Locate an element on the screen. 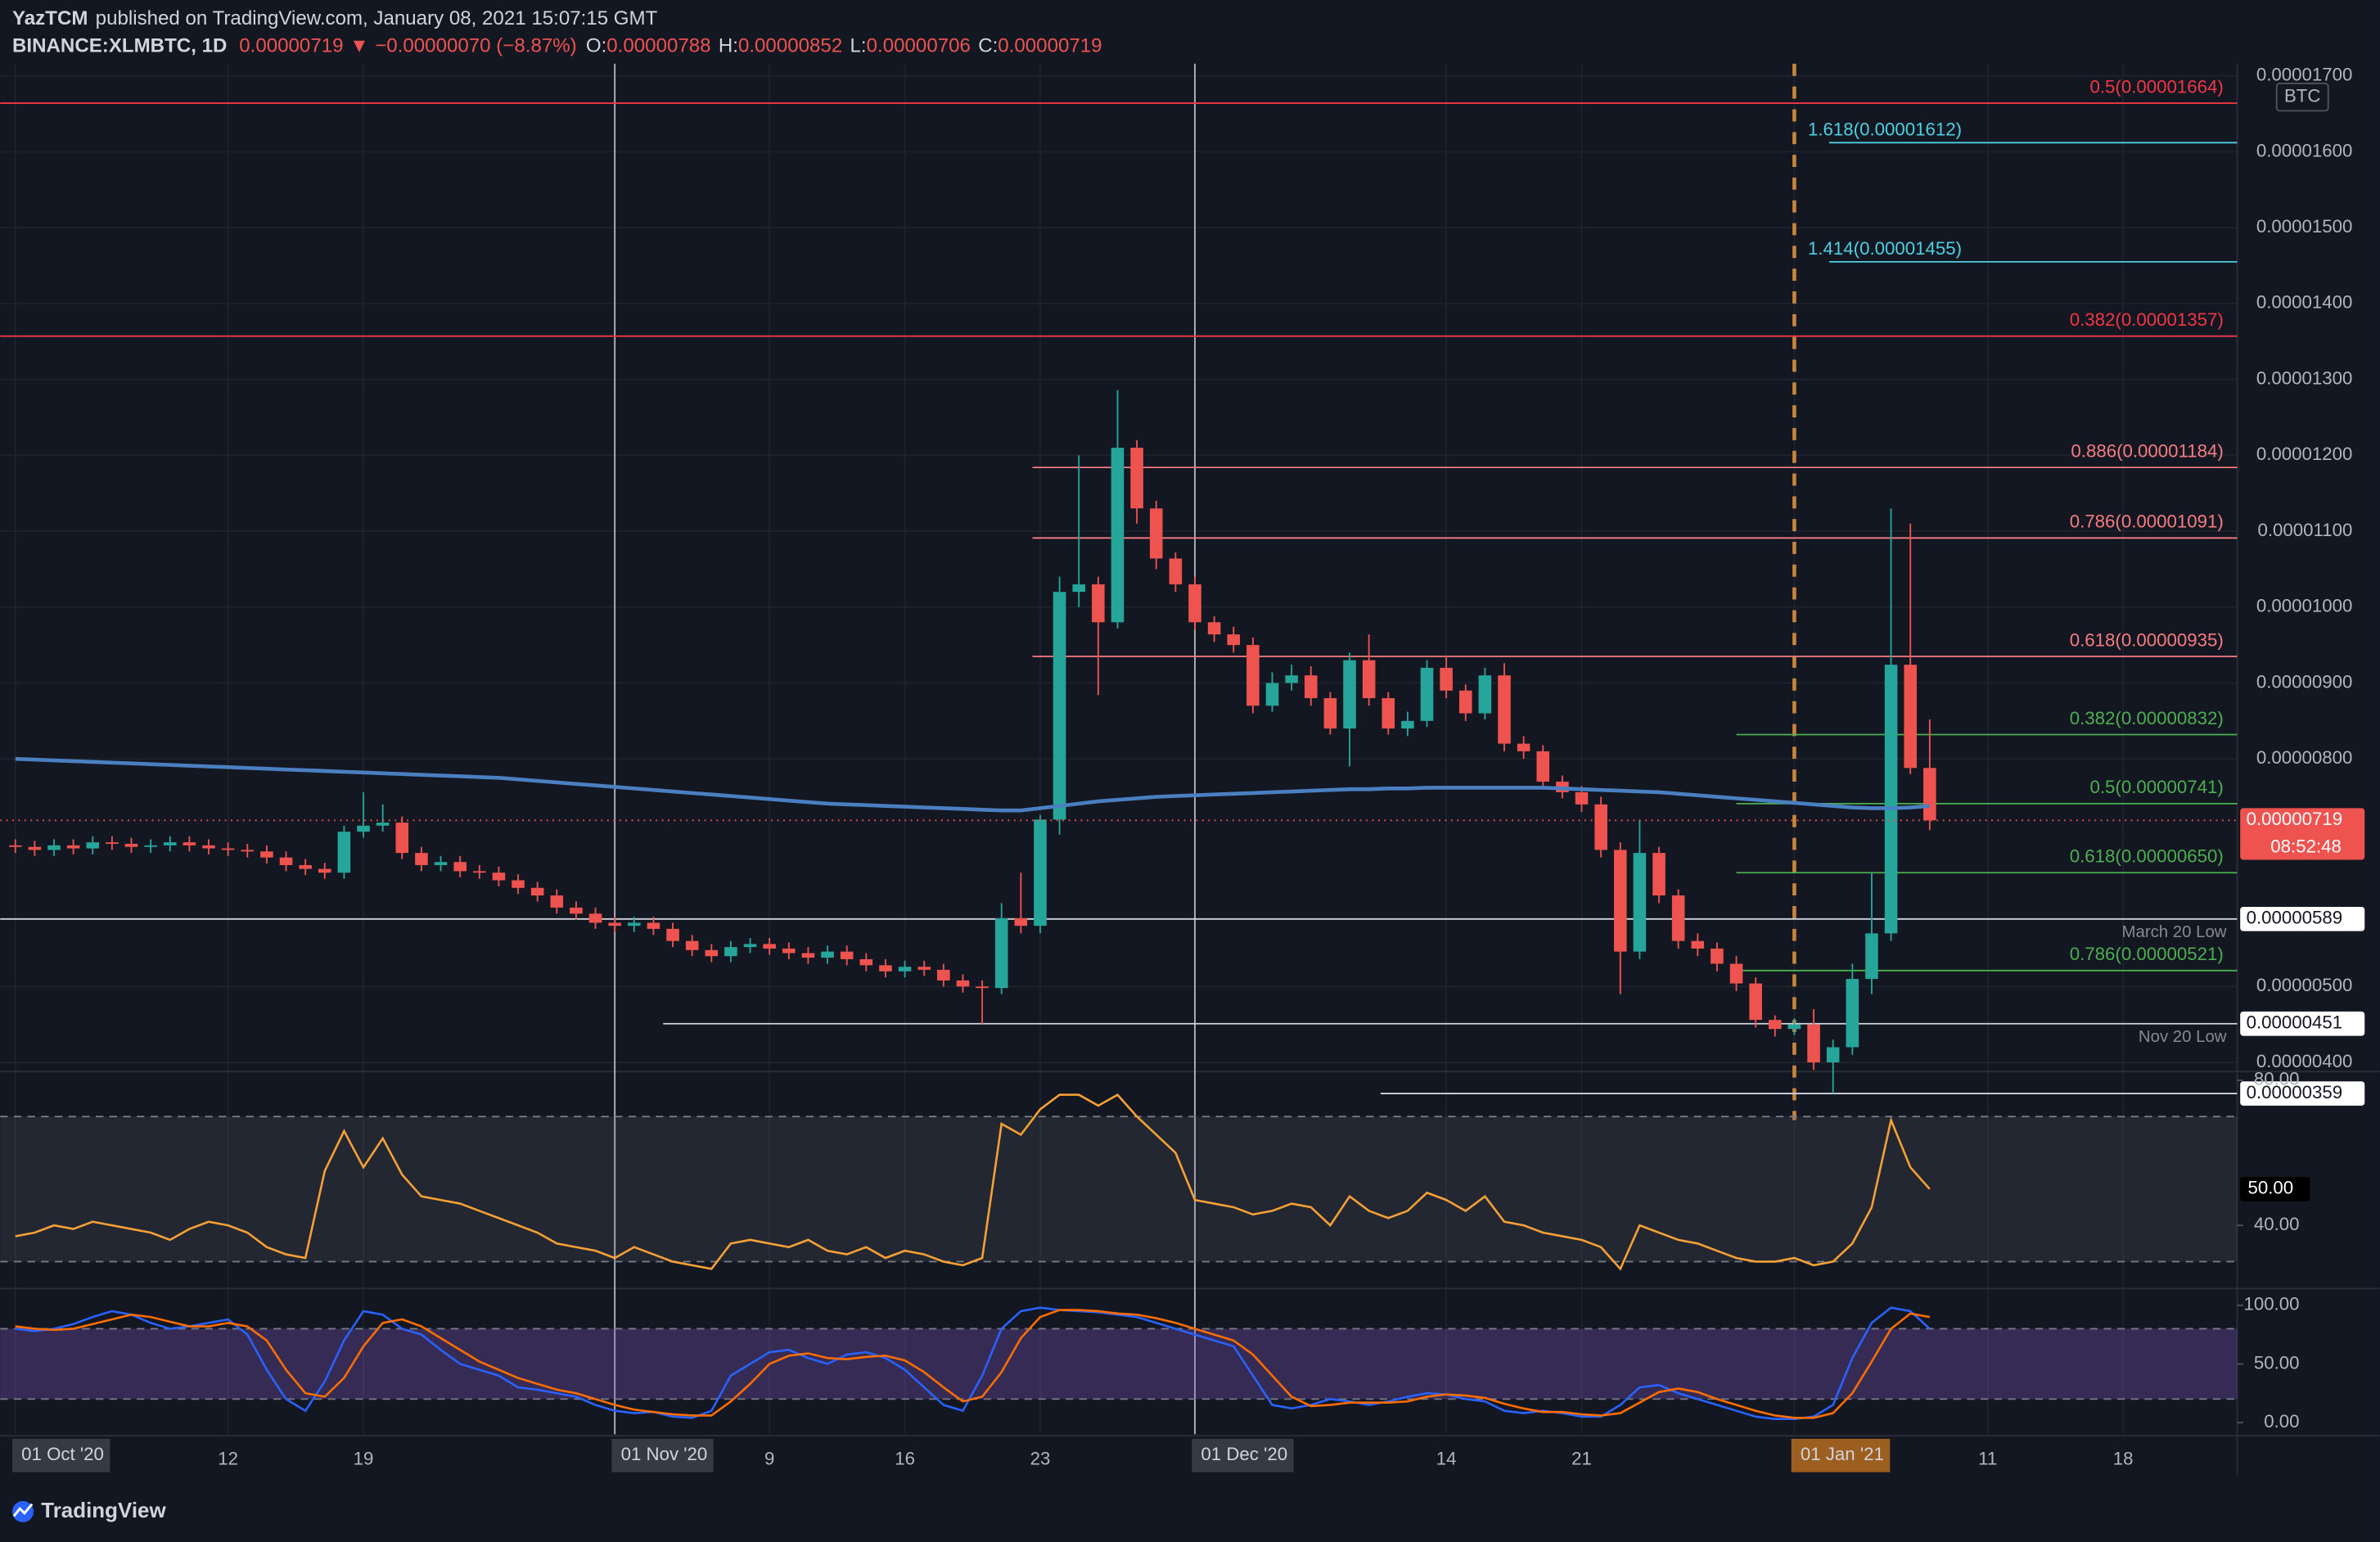 Image resolution: width=2380 pixels, height=1542 pixels. y-tick-label: 0.00 is located at coordinates (2281, 1422).